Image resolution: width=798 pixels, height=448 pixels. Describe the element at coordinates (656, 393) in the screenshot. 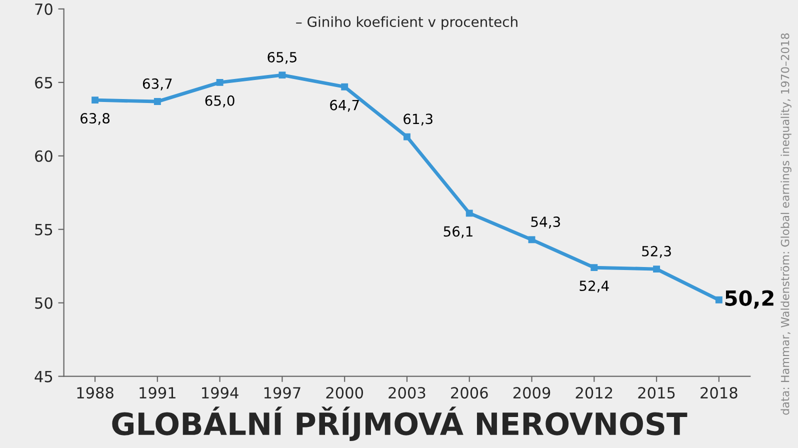

I see `x-tick-label: 2015` at that location.